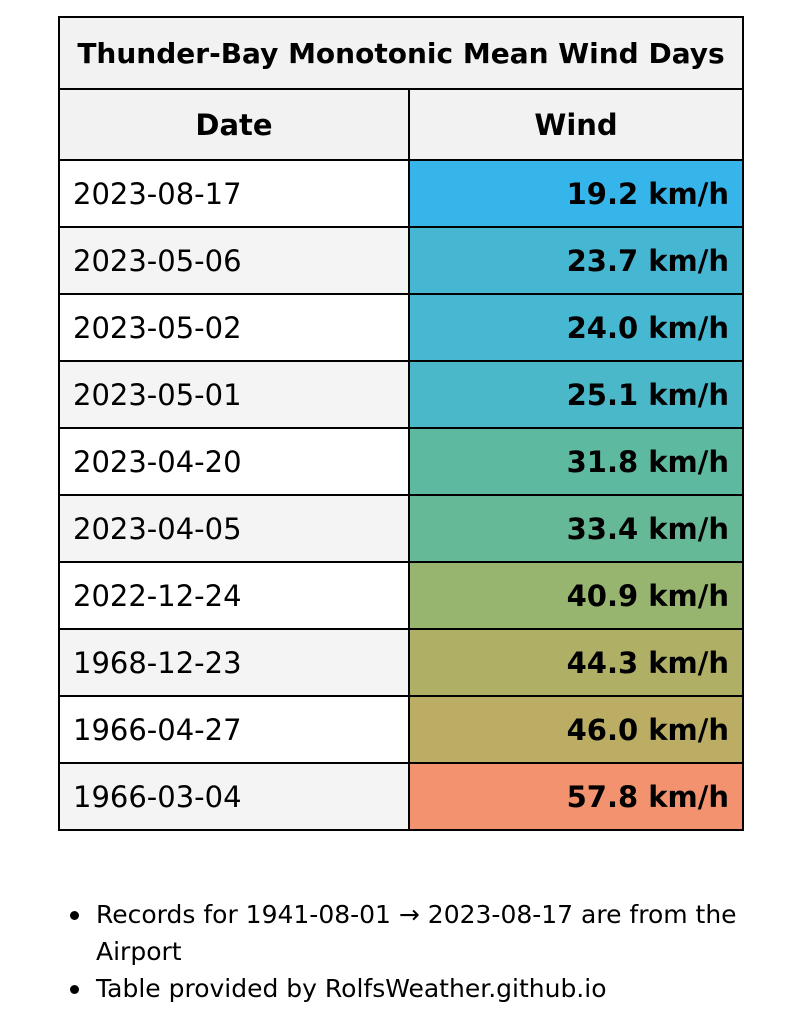  I want to click on date-cell: 1966-04-27, so click(234, 729).